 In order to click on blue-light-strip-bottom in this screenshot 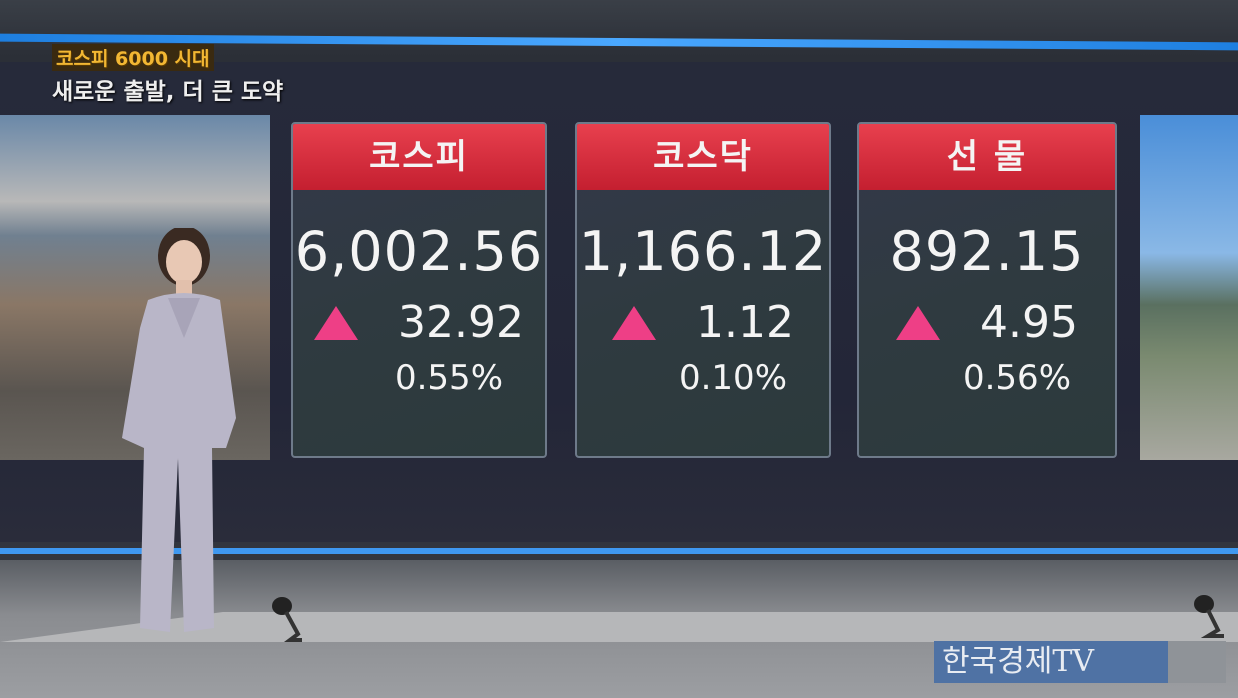, I will do `click(619, 551)`.